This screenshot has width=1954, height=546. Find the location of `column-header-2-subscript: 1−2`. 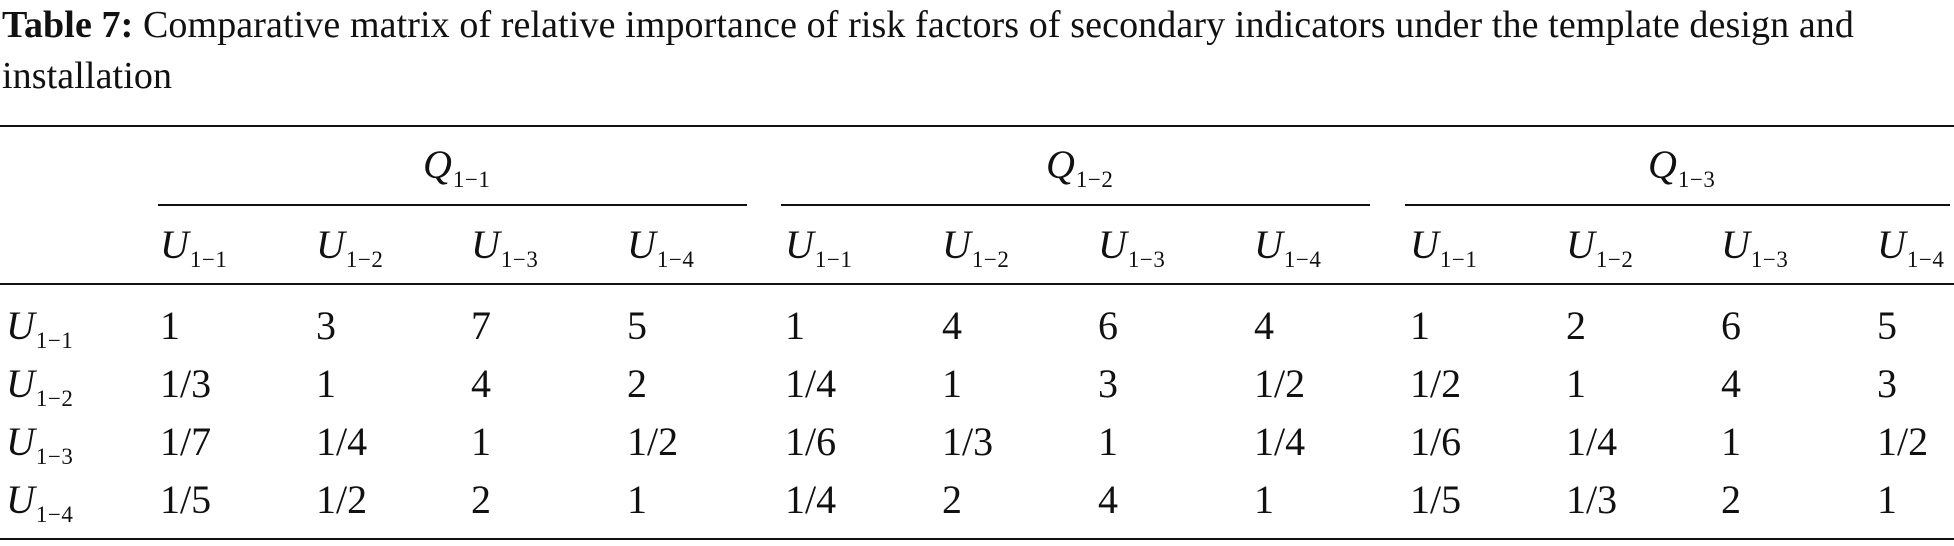

column-header-2-subscript: 1−2 is located at coordinates (364, 259).